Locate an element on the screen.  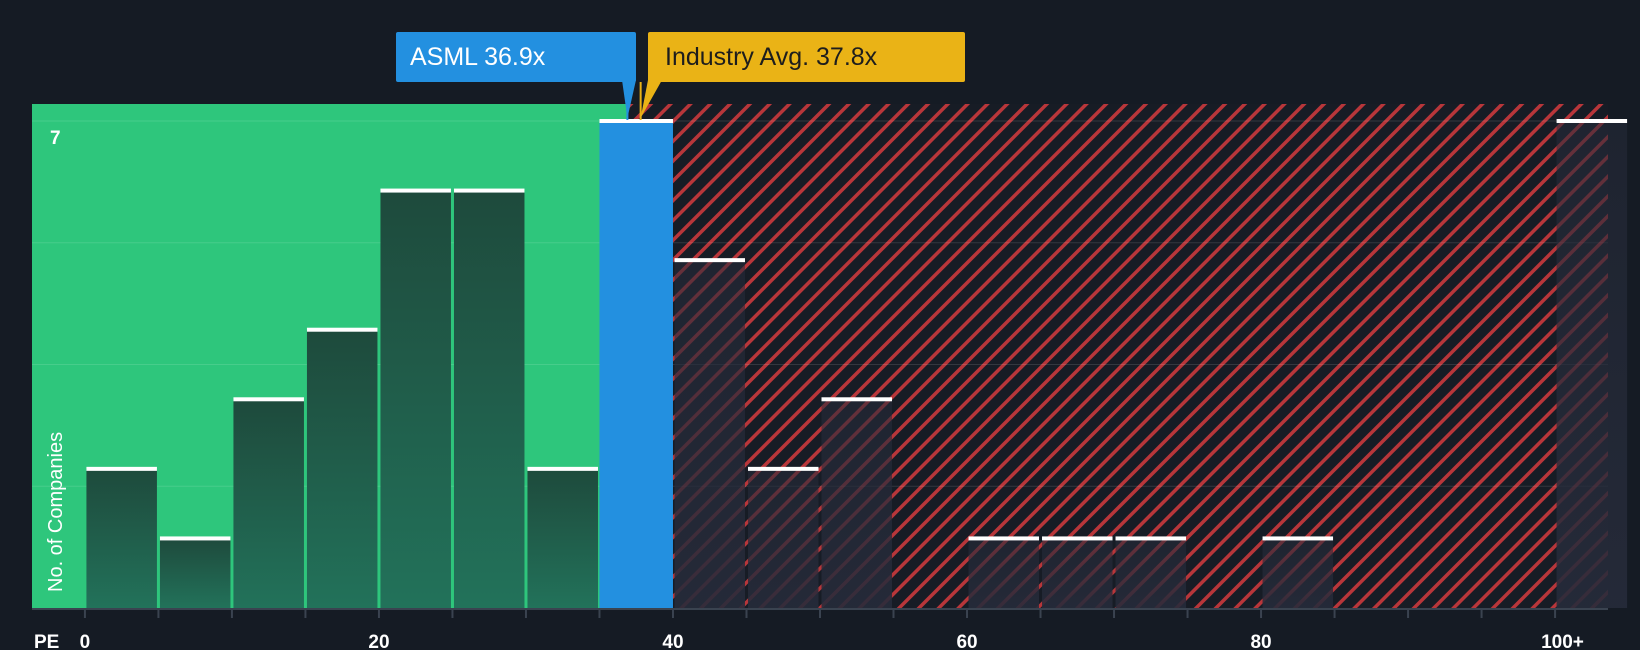
callouts: ASML 36.9x Industry Avg. 37.8x is located at coordinates (680, 76).